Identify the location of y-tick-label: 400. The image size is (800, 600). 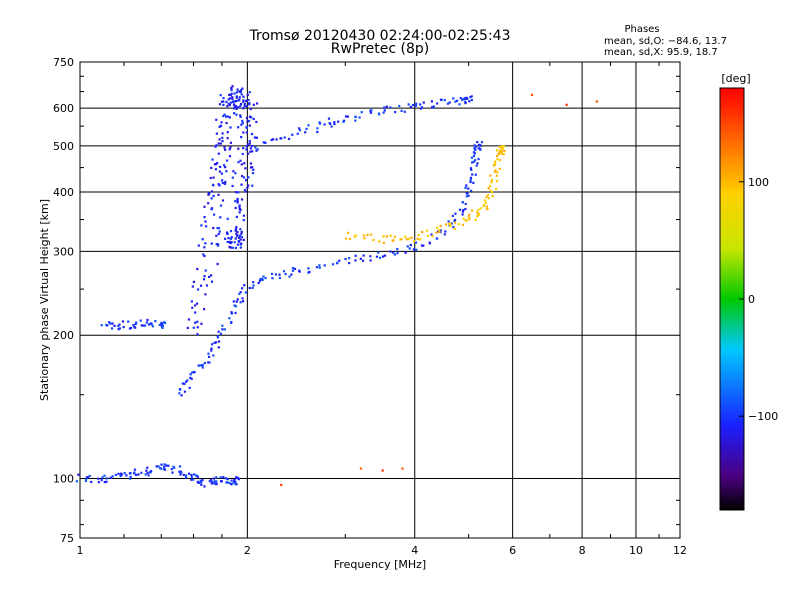
(63, 192).